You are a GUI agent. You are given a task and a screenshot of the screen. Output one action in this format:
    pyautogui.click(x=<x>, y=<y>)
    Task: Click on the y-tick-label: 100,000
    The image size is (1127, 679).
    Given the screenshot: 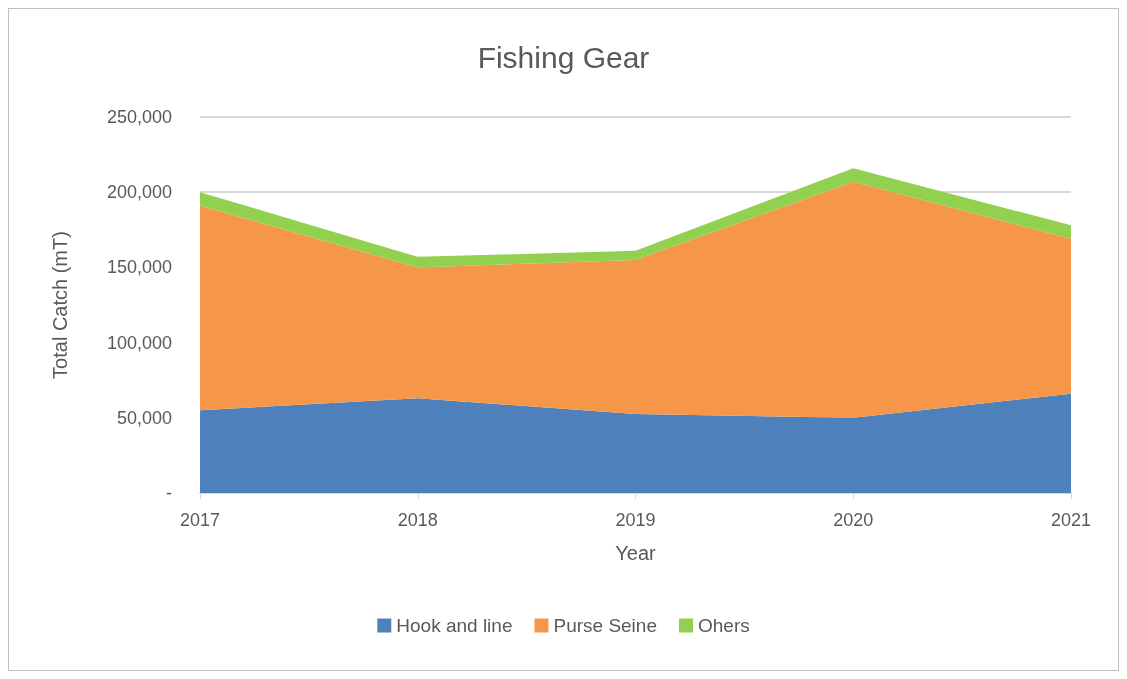 What is the action you would take?
    pyautogui.click(x=139, y=342)
    